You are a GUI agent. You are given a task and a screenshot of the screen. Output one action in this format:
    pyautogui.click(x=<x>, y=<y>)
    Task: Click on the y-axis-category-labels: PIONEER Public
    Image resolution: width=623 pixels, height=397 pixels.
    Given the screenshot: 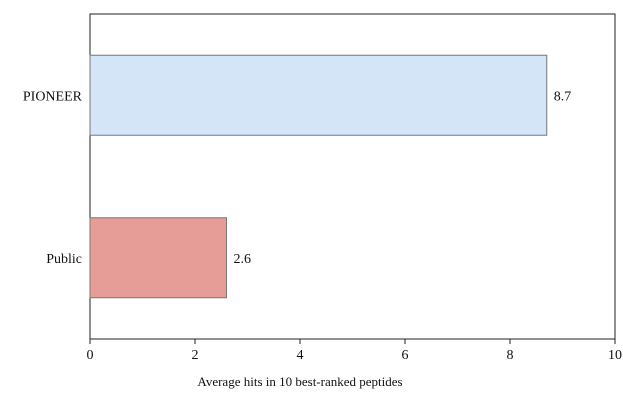 What is the action you would take?
    pyautogui.click(x=53, y=178)
    